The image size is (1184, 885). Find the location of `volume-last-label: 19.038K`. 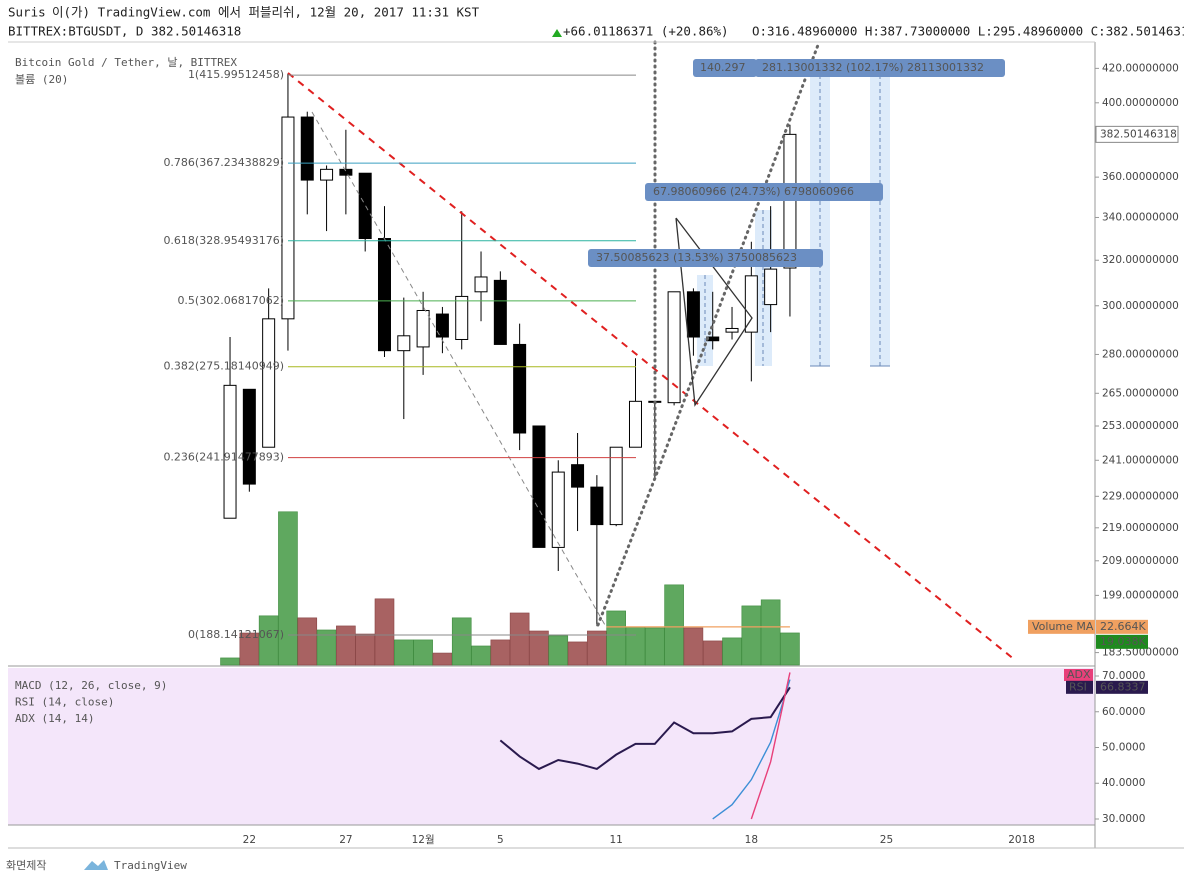

volume-last-label: 19.038K is located at coordinates (1123, 641).